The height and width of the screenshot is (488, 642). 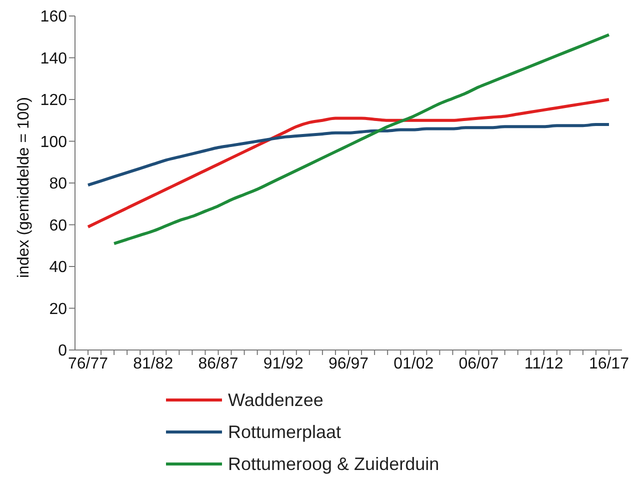 What do you see at coordinates (544, 363) in the screenshot?
I see `x-tick-label: 11/12` at bounding box center [544, 363].